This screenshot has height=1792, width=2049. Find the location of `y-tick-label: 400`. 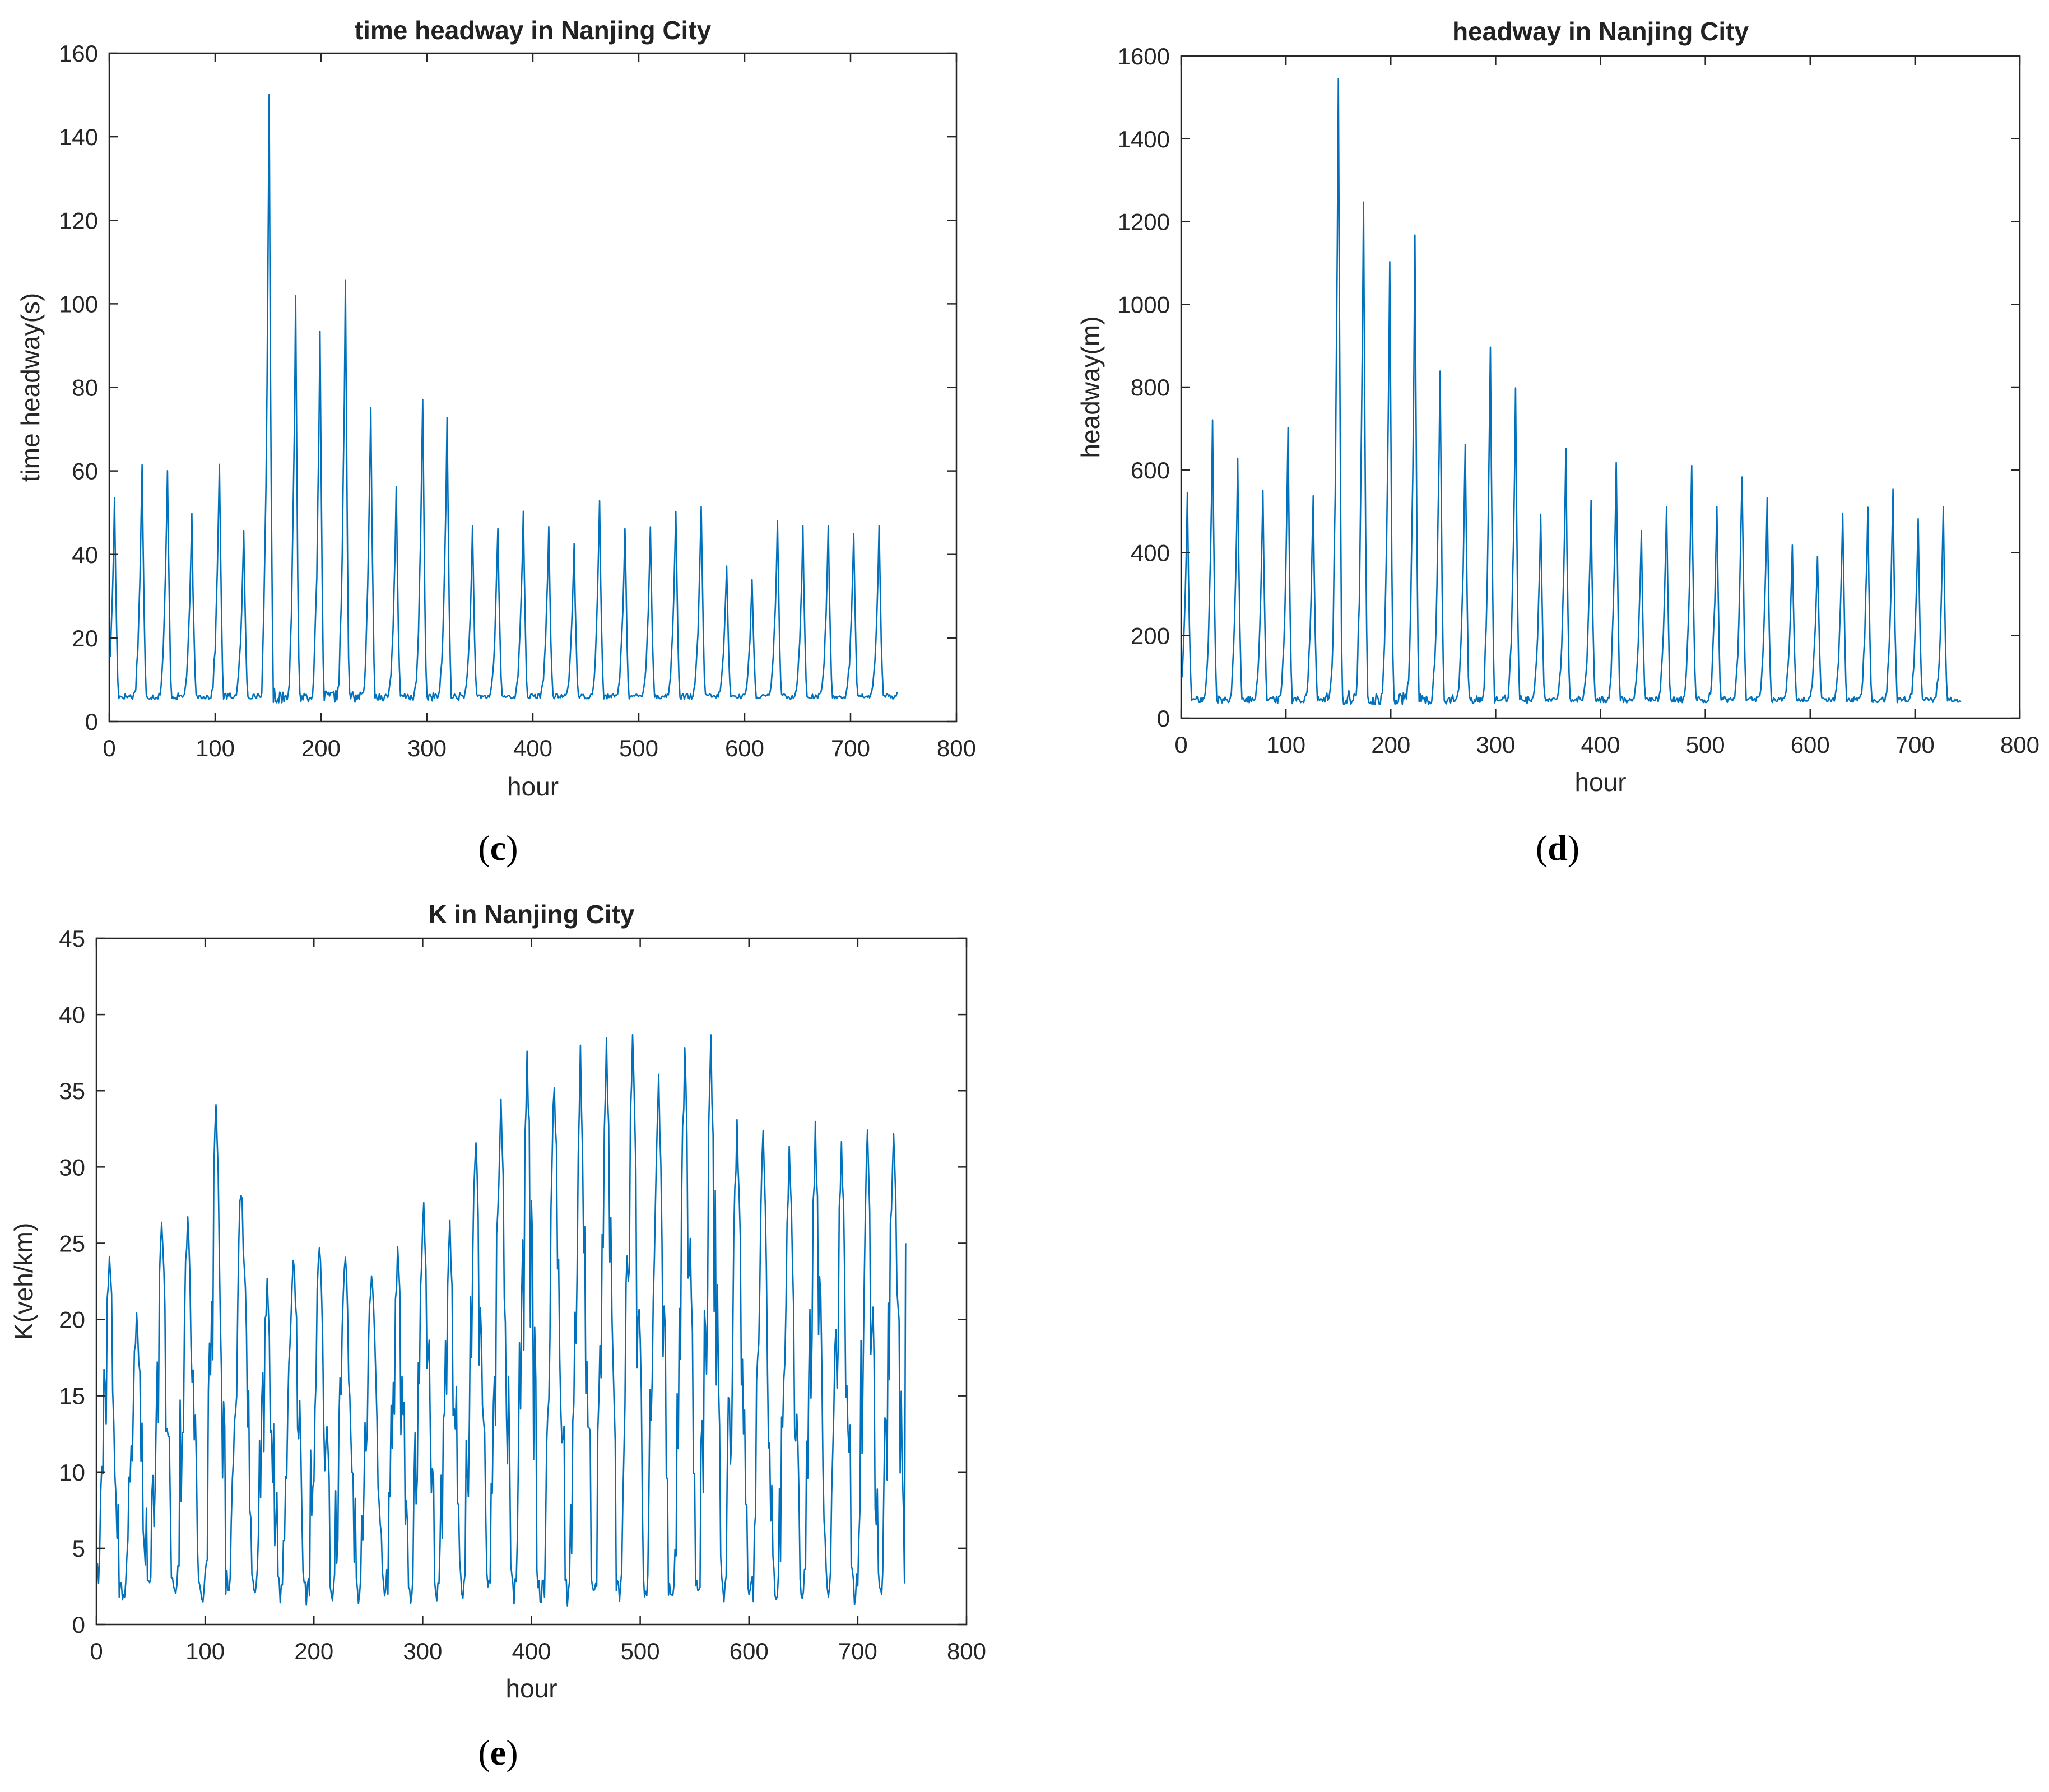

y-tick-label: 400 is located at coordinates (1150, 553).